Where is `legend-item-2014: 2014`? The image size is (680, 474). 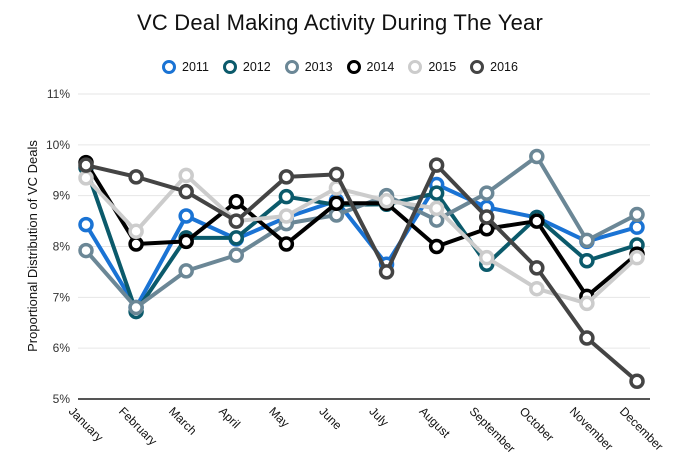 legend-item-2014: 2014 is located at coordinates (370, 67).